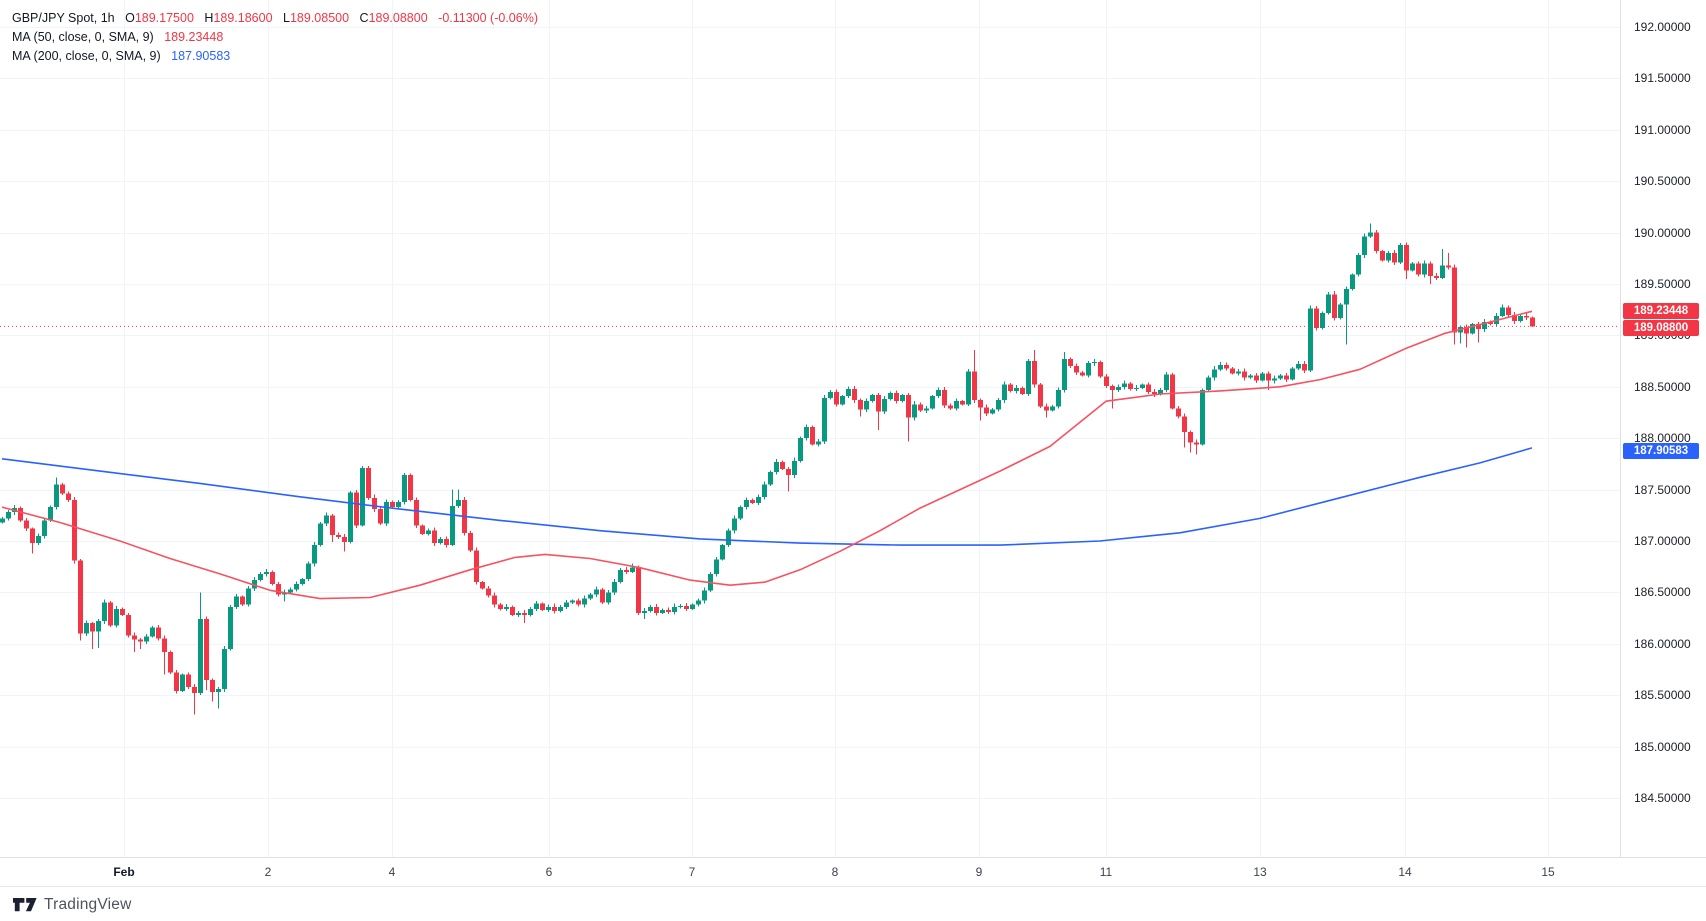 This screenshot has width=1706, height=921. I want to click on low-label: L, so click(286, 18).